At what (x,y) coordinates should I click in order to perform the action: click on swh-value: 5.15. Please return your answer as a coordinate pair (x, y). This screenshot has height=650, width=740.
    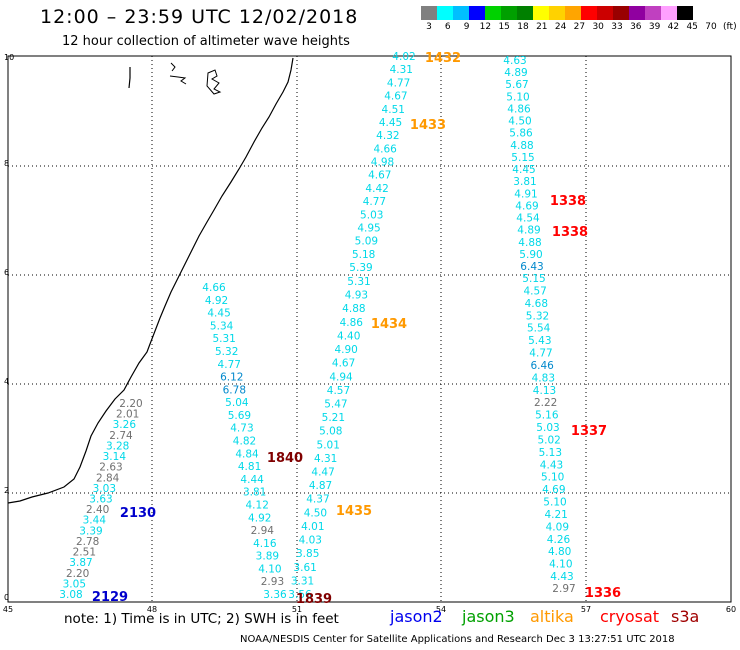
    Looking at the image, I should click on (533, 279).